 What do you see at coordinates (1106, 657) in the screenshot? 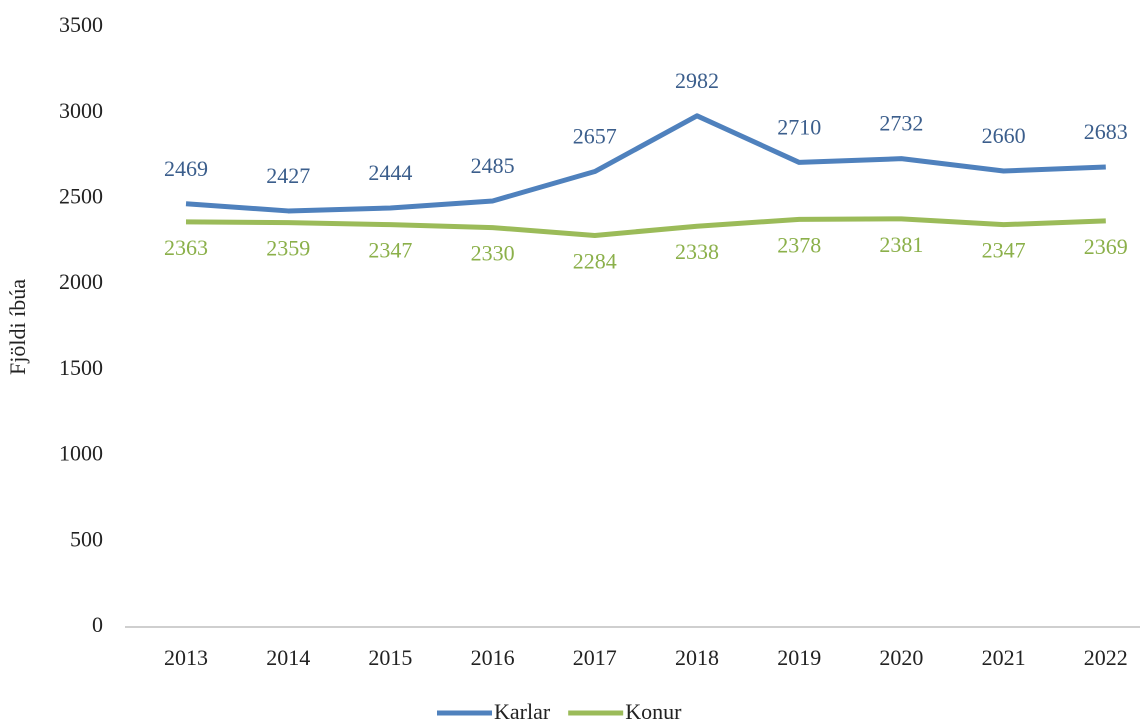
I see `x-tick-label: 2022` at bounding box center [1106, 657].